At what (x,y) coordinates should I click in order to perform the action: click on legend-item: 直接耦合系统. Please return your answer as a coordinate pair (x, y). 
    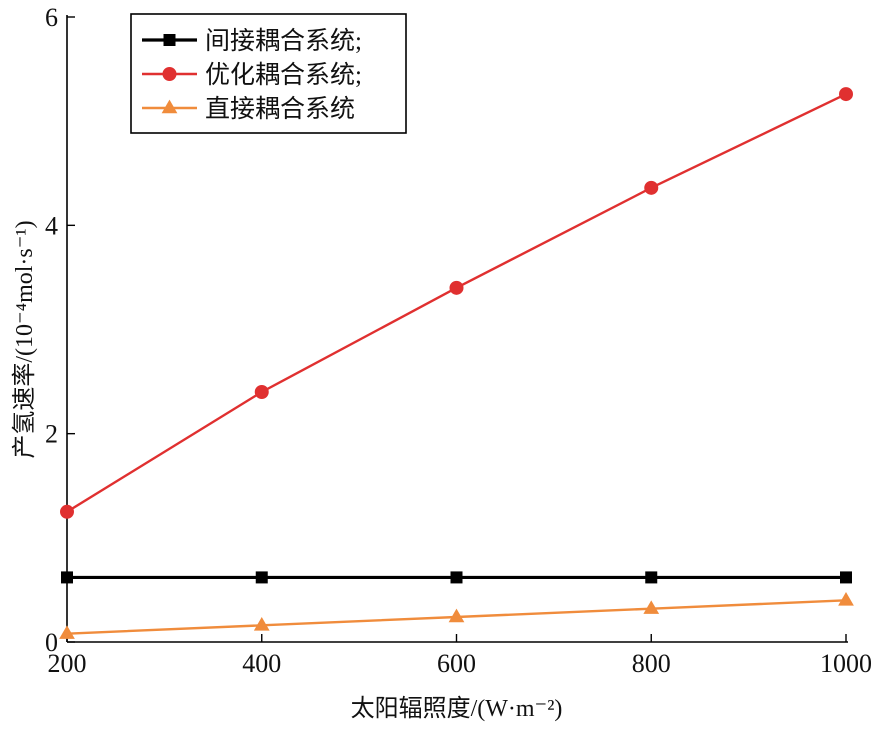
    Looking at the image, I should click on (248, 109).